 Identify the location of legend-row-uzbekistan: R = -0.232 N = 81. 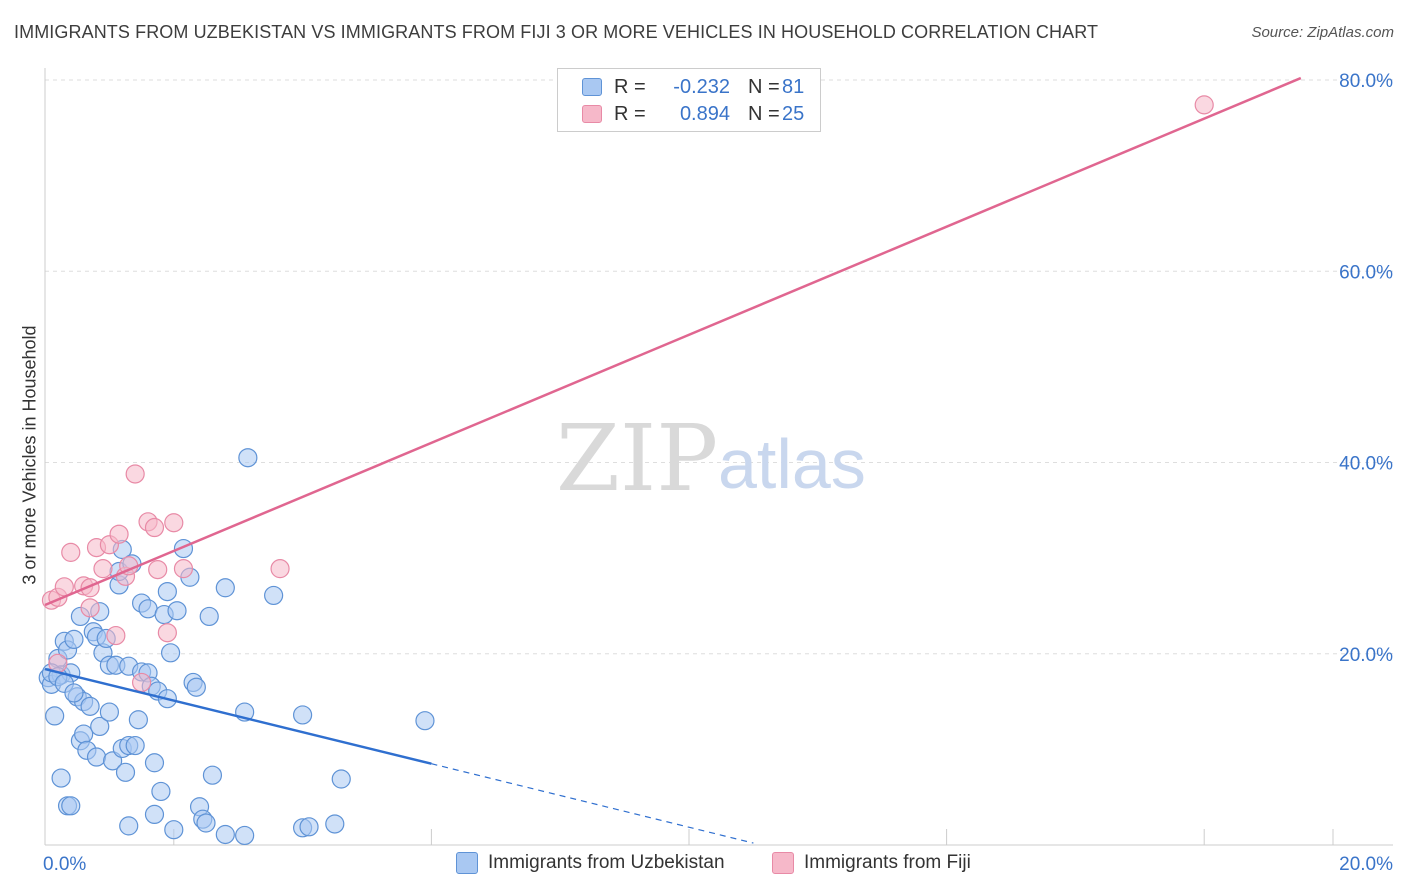
(693, 87).